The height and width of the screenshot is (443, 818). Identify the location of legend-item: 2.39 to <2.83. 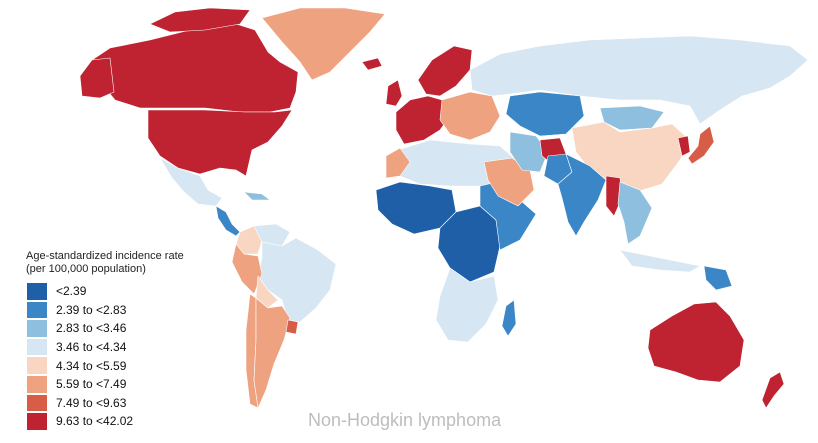
(105, 310).